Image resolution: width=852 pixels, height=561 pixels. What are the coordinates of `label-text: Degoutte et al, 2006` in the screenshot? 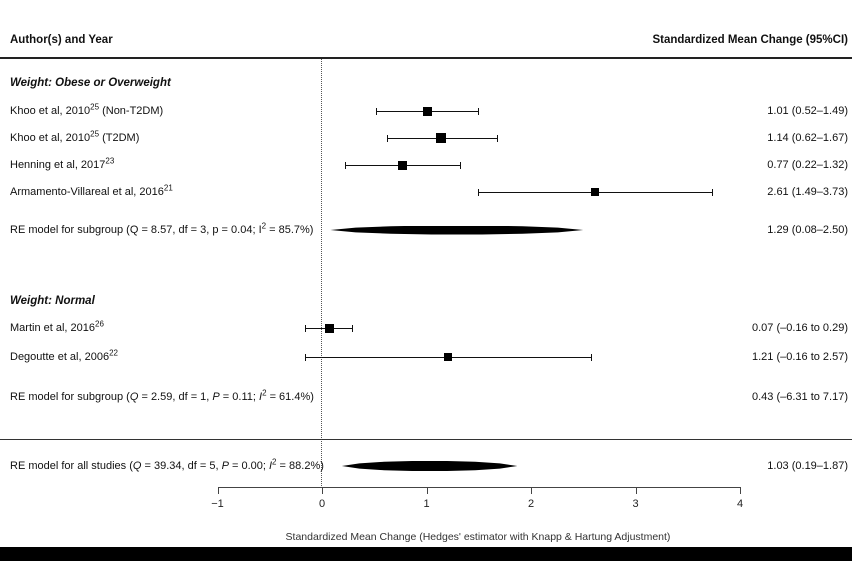 It's located at (60, 357).